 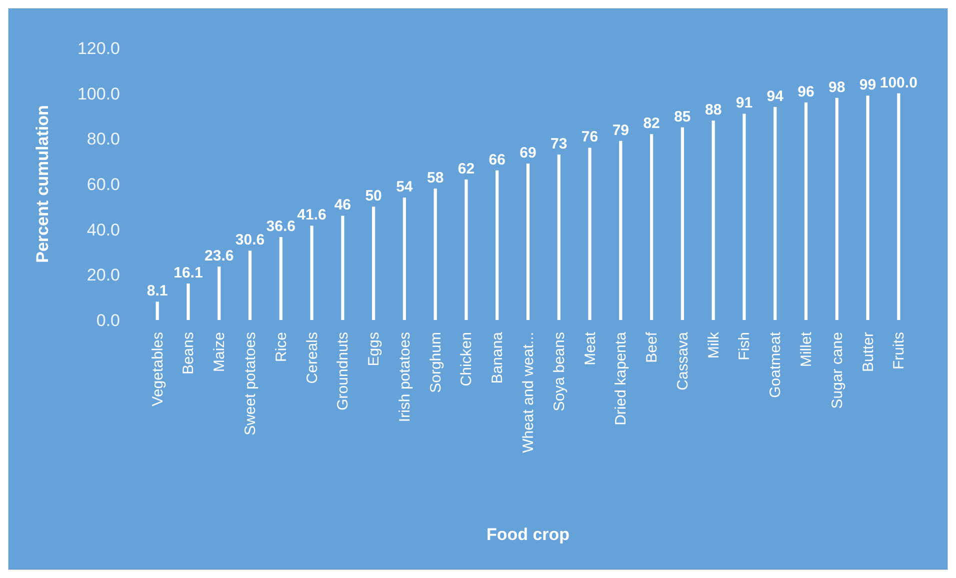 I want to click on data-label: 36.6, so click(x=281, y=227).